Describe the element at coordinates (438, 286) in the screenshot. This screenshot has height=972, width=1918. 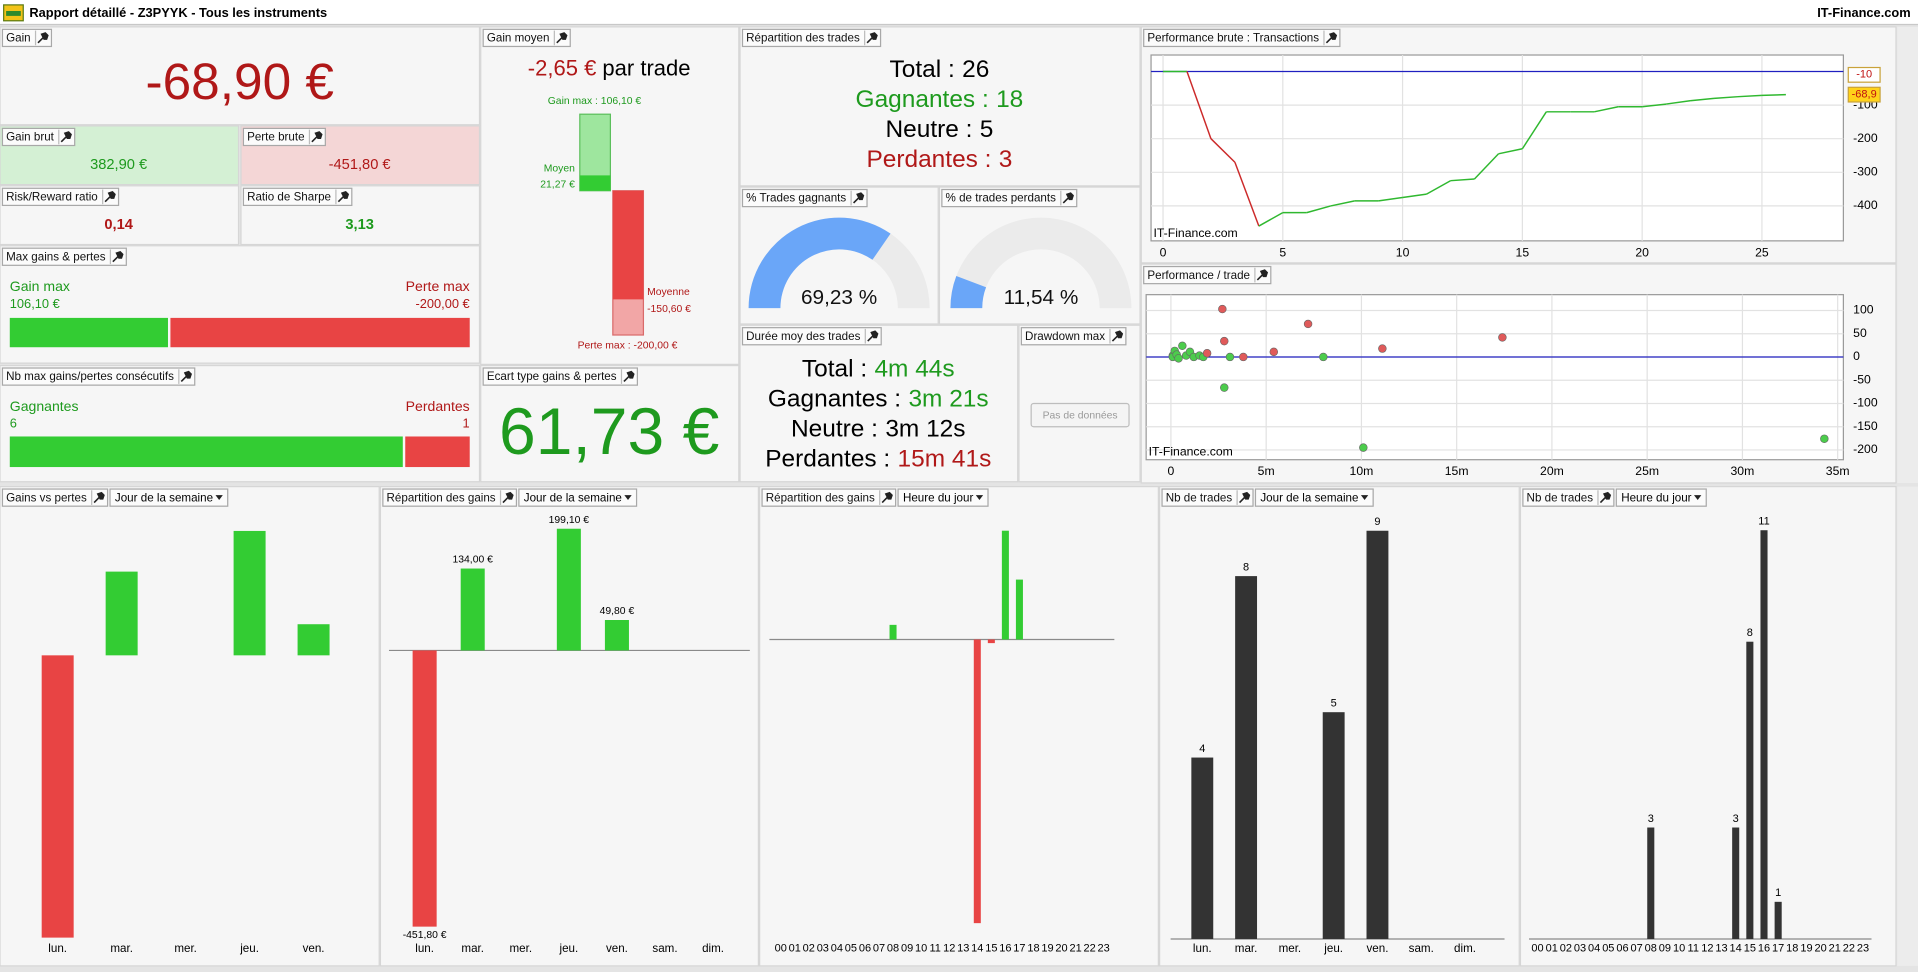
I see `perte-max-label: Perte max` at that location.